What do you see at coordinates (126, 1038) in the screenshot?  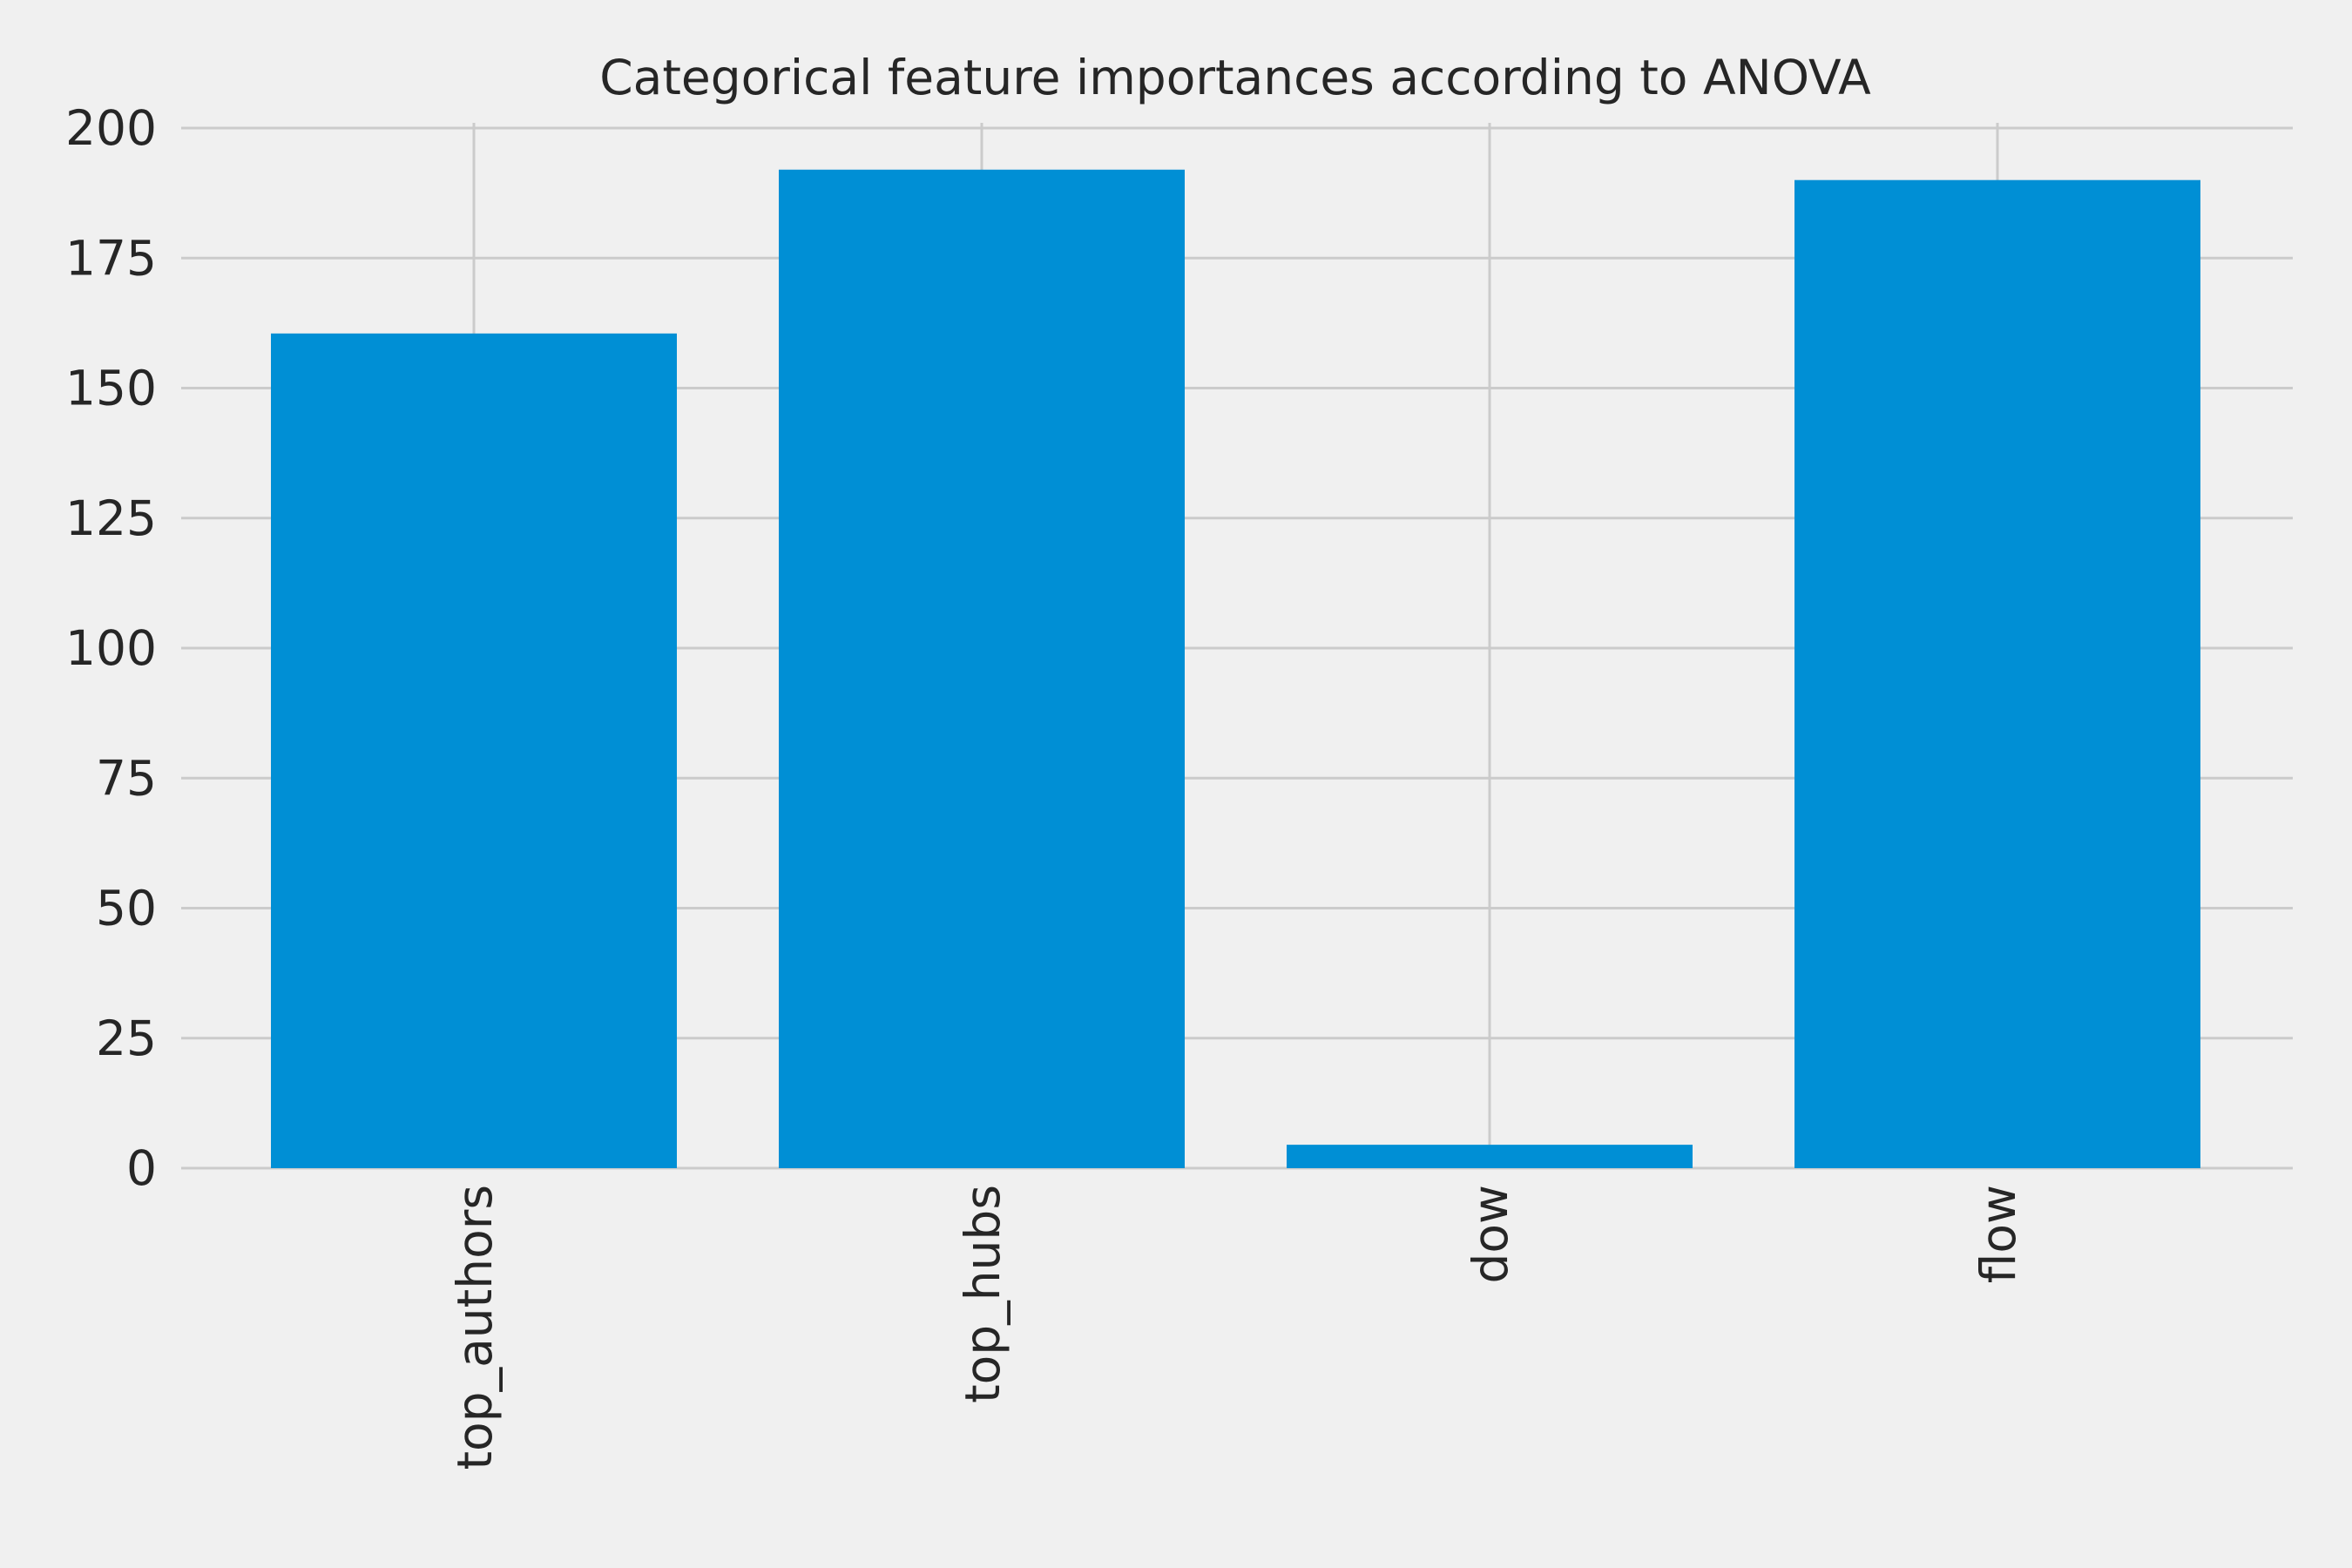 I see `y-tick-label: 25` at bounding box center [126, 1038].